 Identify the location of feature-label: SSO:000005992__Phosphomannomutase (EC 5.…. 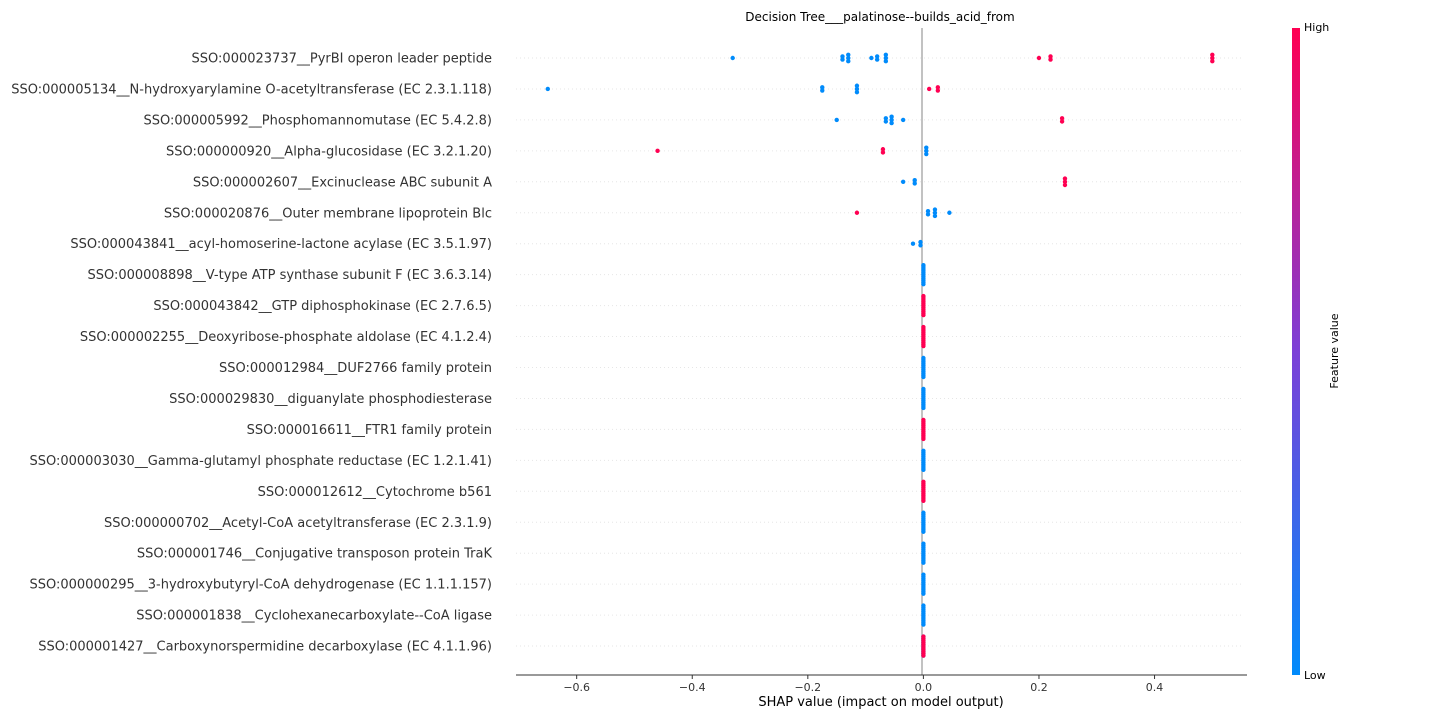
(317, 120).